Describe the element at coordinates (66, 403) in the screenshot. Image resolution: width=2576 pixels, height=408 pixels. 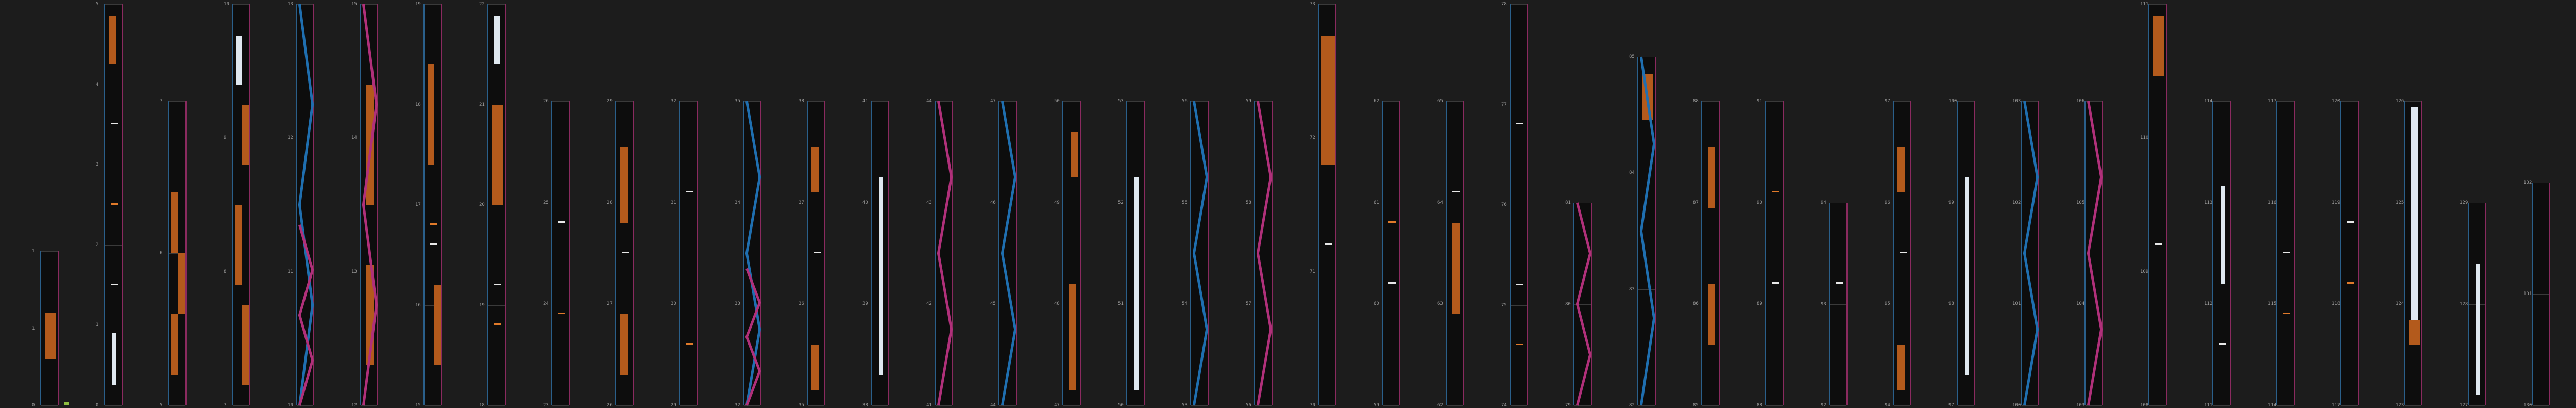
I see `playhead-marker` at that location.